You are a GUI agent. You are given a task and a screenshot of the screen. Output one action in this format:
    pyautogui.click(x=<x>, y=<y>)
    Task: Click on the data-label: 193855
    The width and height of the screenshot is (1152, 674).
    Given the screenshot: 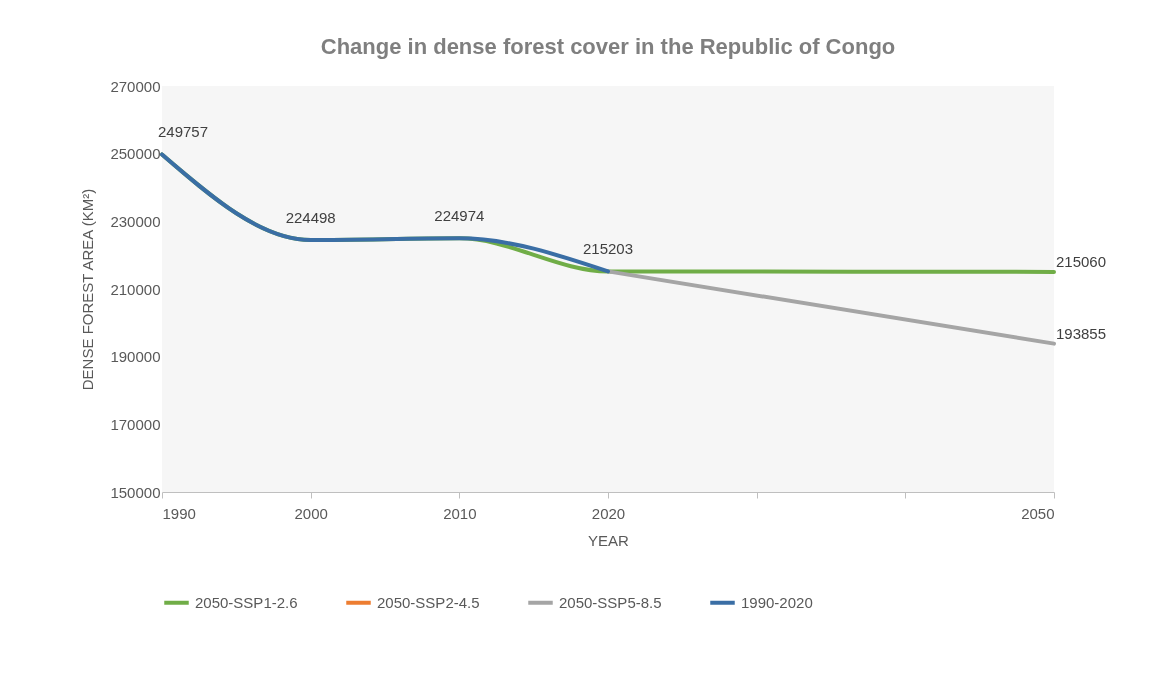 What is the action you would take?
    pyautogui.click(x=1081, y=333)
    